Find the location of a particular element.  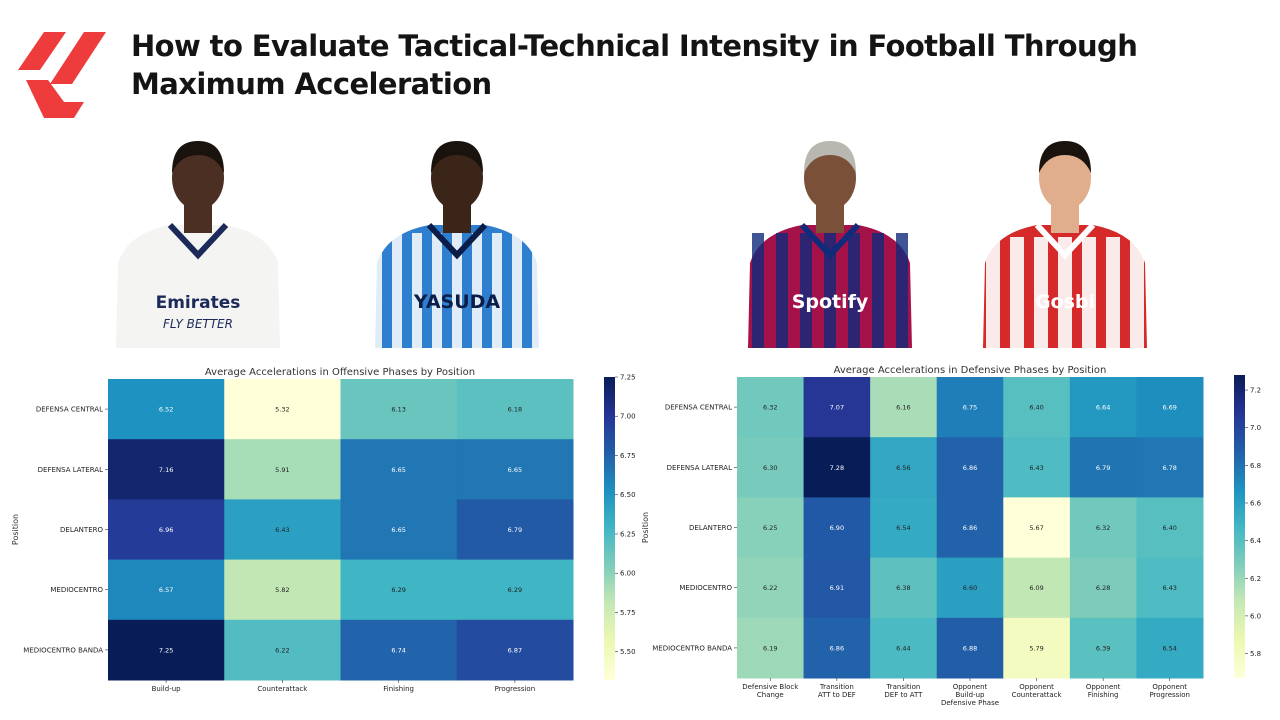

cell-value-label: 5.79 is located at coordinates (1036, 648).